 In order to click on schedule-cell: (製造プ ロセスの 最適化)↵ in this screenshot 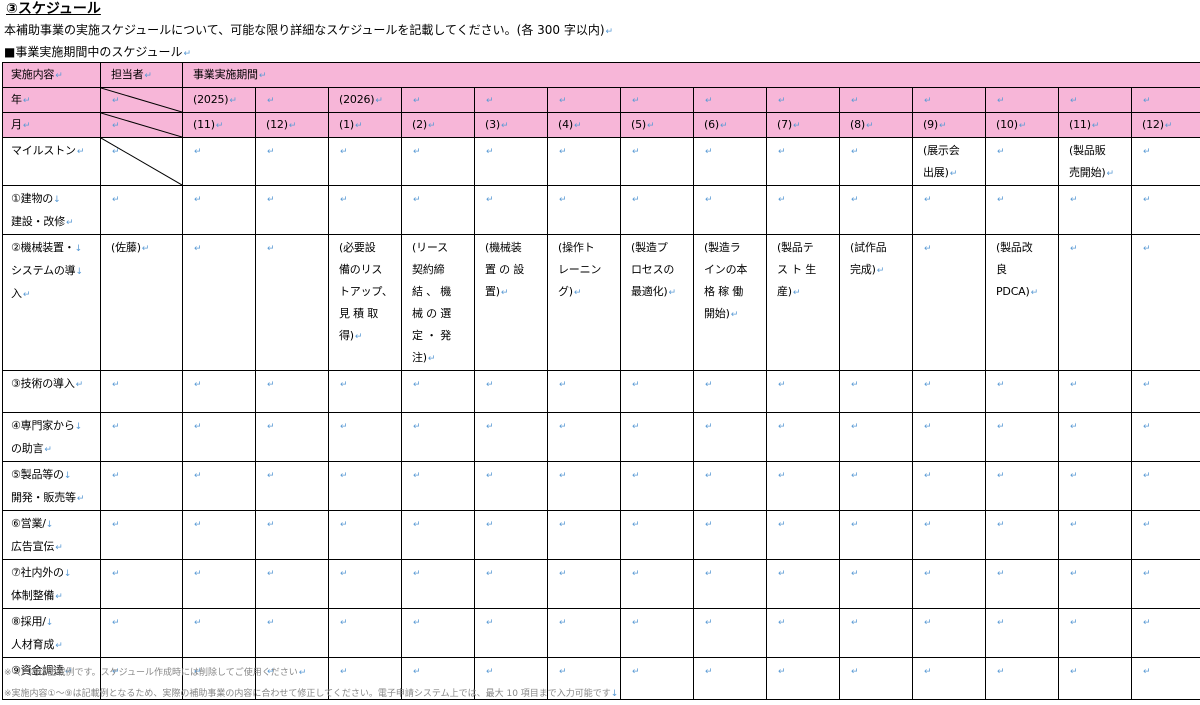, I will do `click(657, 302)`.